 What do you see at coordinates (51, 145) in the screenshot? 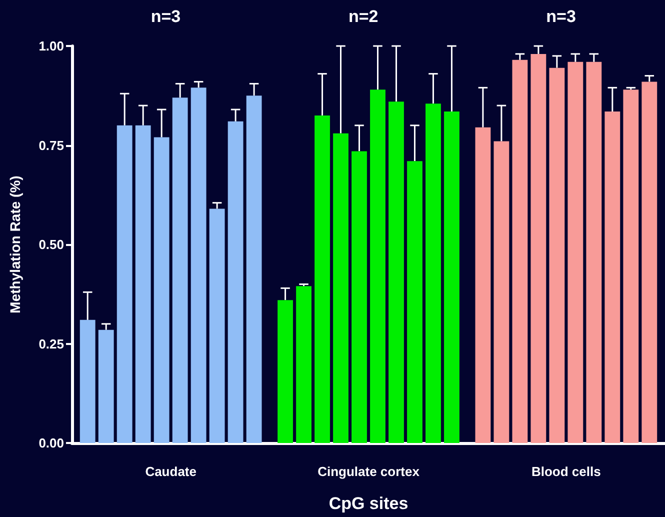
I see `y-tick-label: 0.75` at bounding box center [51, 145].